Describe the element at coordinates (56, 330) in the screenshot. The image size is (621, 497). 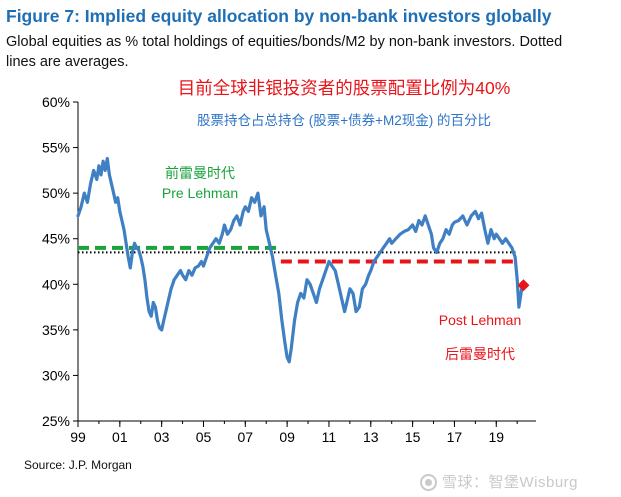
I see `y-tick-label: 35%` at that location.